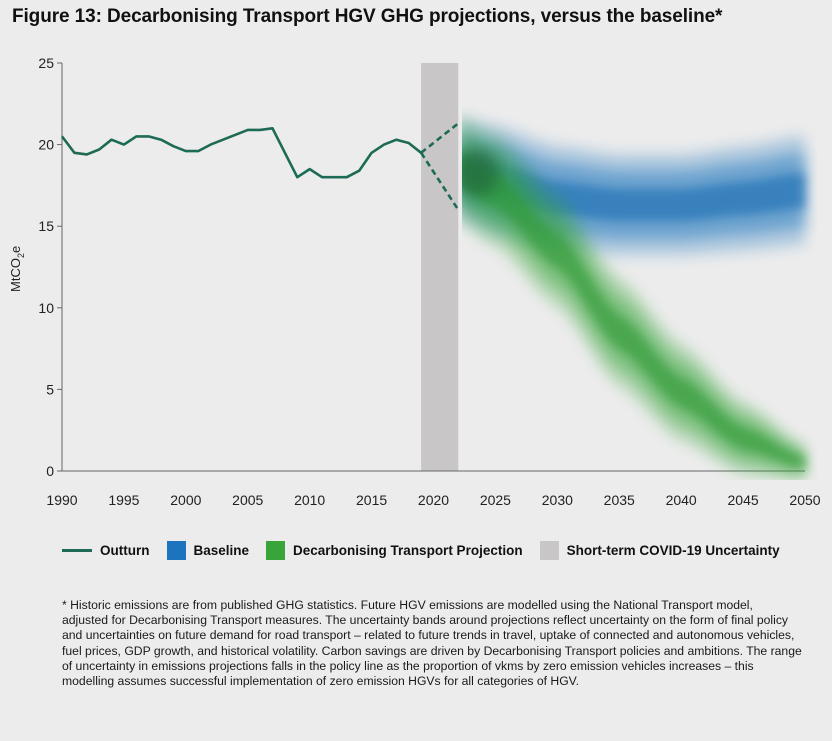 This screenshot has height=741, width=832. I want to click on x-tick-label: 1995, so click(123, 500).